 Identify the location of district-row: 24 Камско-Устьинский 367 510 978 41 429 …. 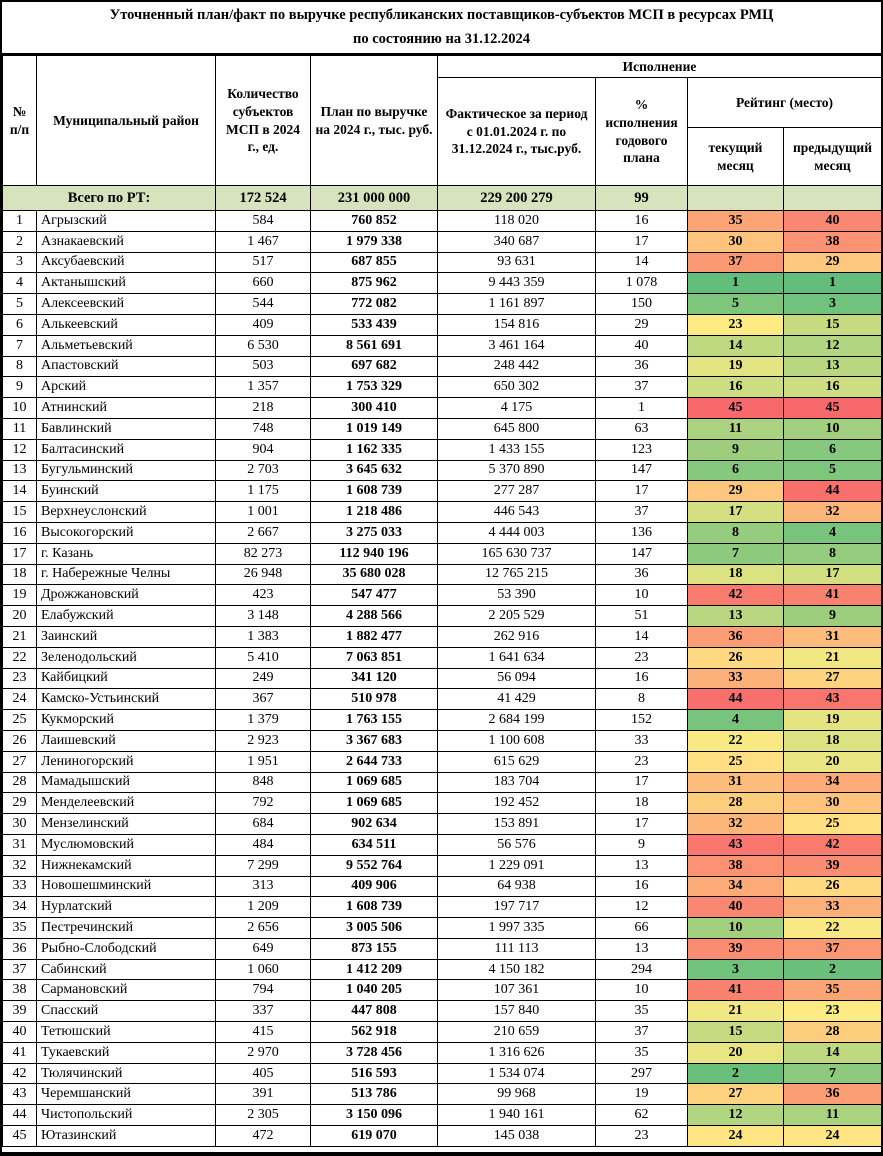
(441, 699).